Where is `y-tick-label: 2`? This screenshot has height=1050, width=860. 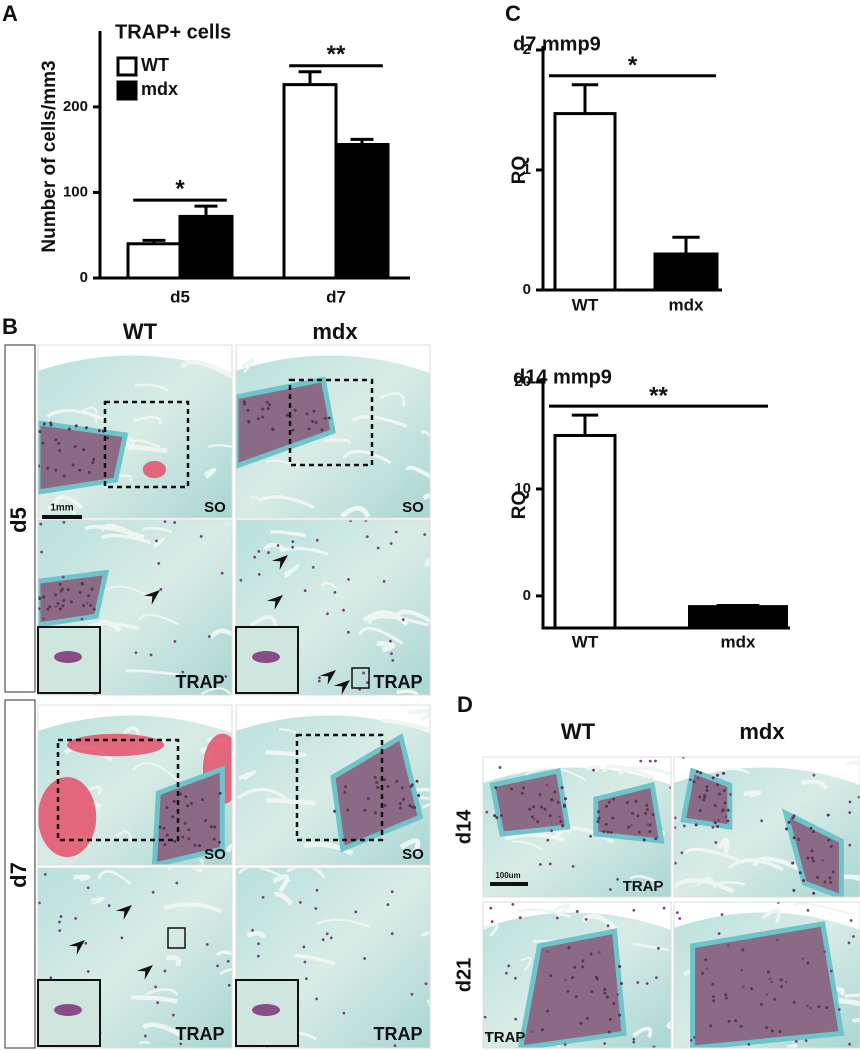
y-tick-label: 2 is located at coordinates (527, 49).